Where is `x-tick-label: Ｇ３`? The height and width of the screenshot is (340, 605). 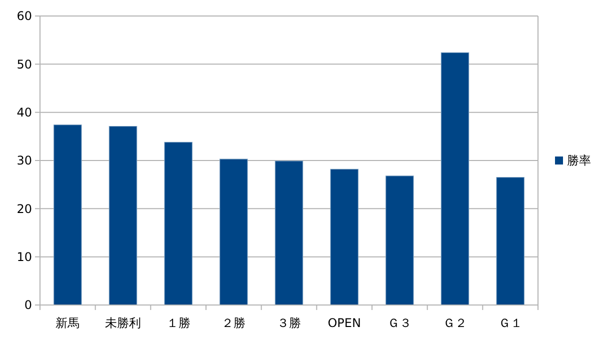
x-tick-label: Ｇ３ is located at coordinates (400, 323).